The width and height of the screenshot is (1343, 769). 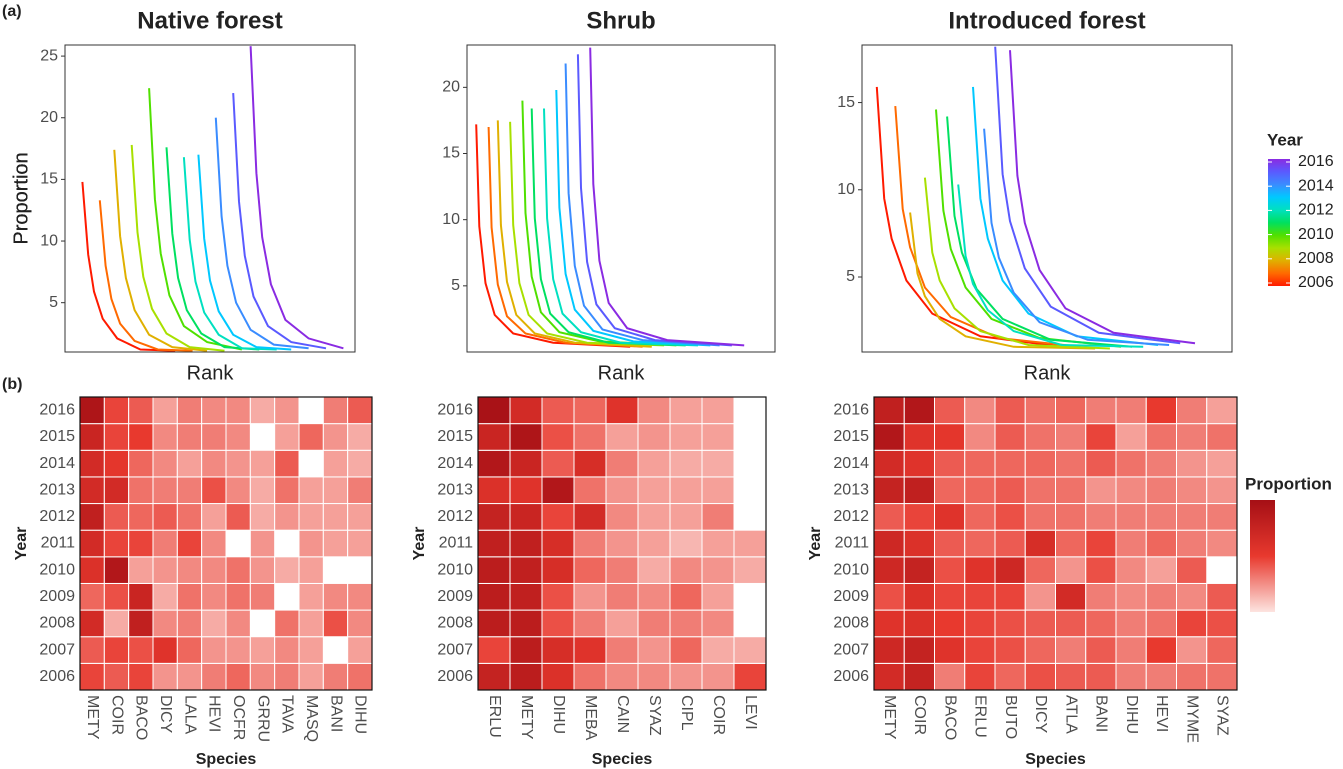 I want to click on y-tick-label: 2009, so click(x=455, y=596).